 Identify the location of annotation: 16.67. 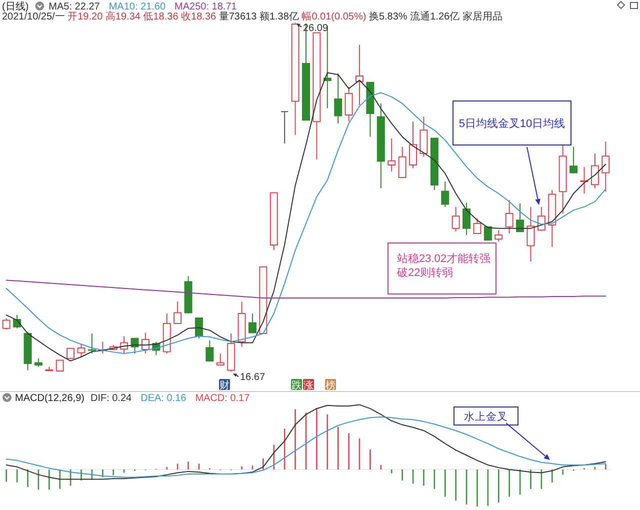
(253, 377).